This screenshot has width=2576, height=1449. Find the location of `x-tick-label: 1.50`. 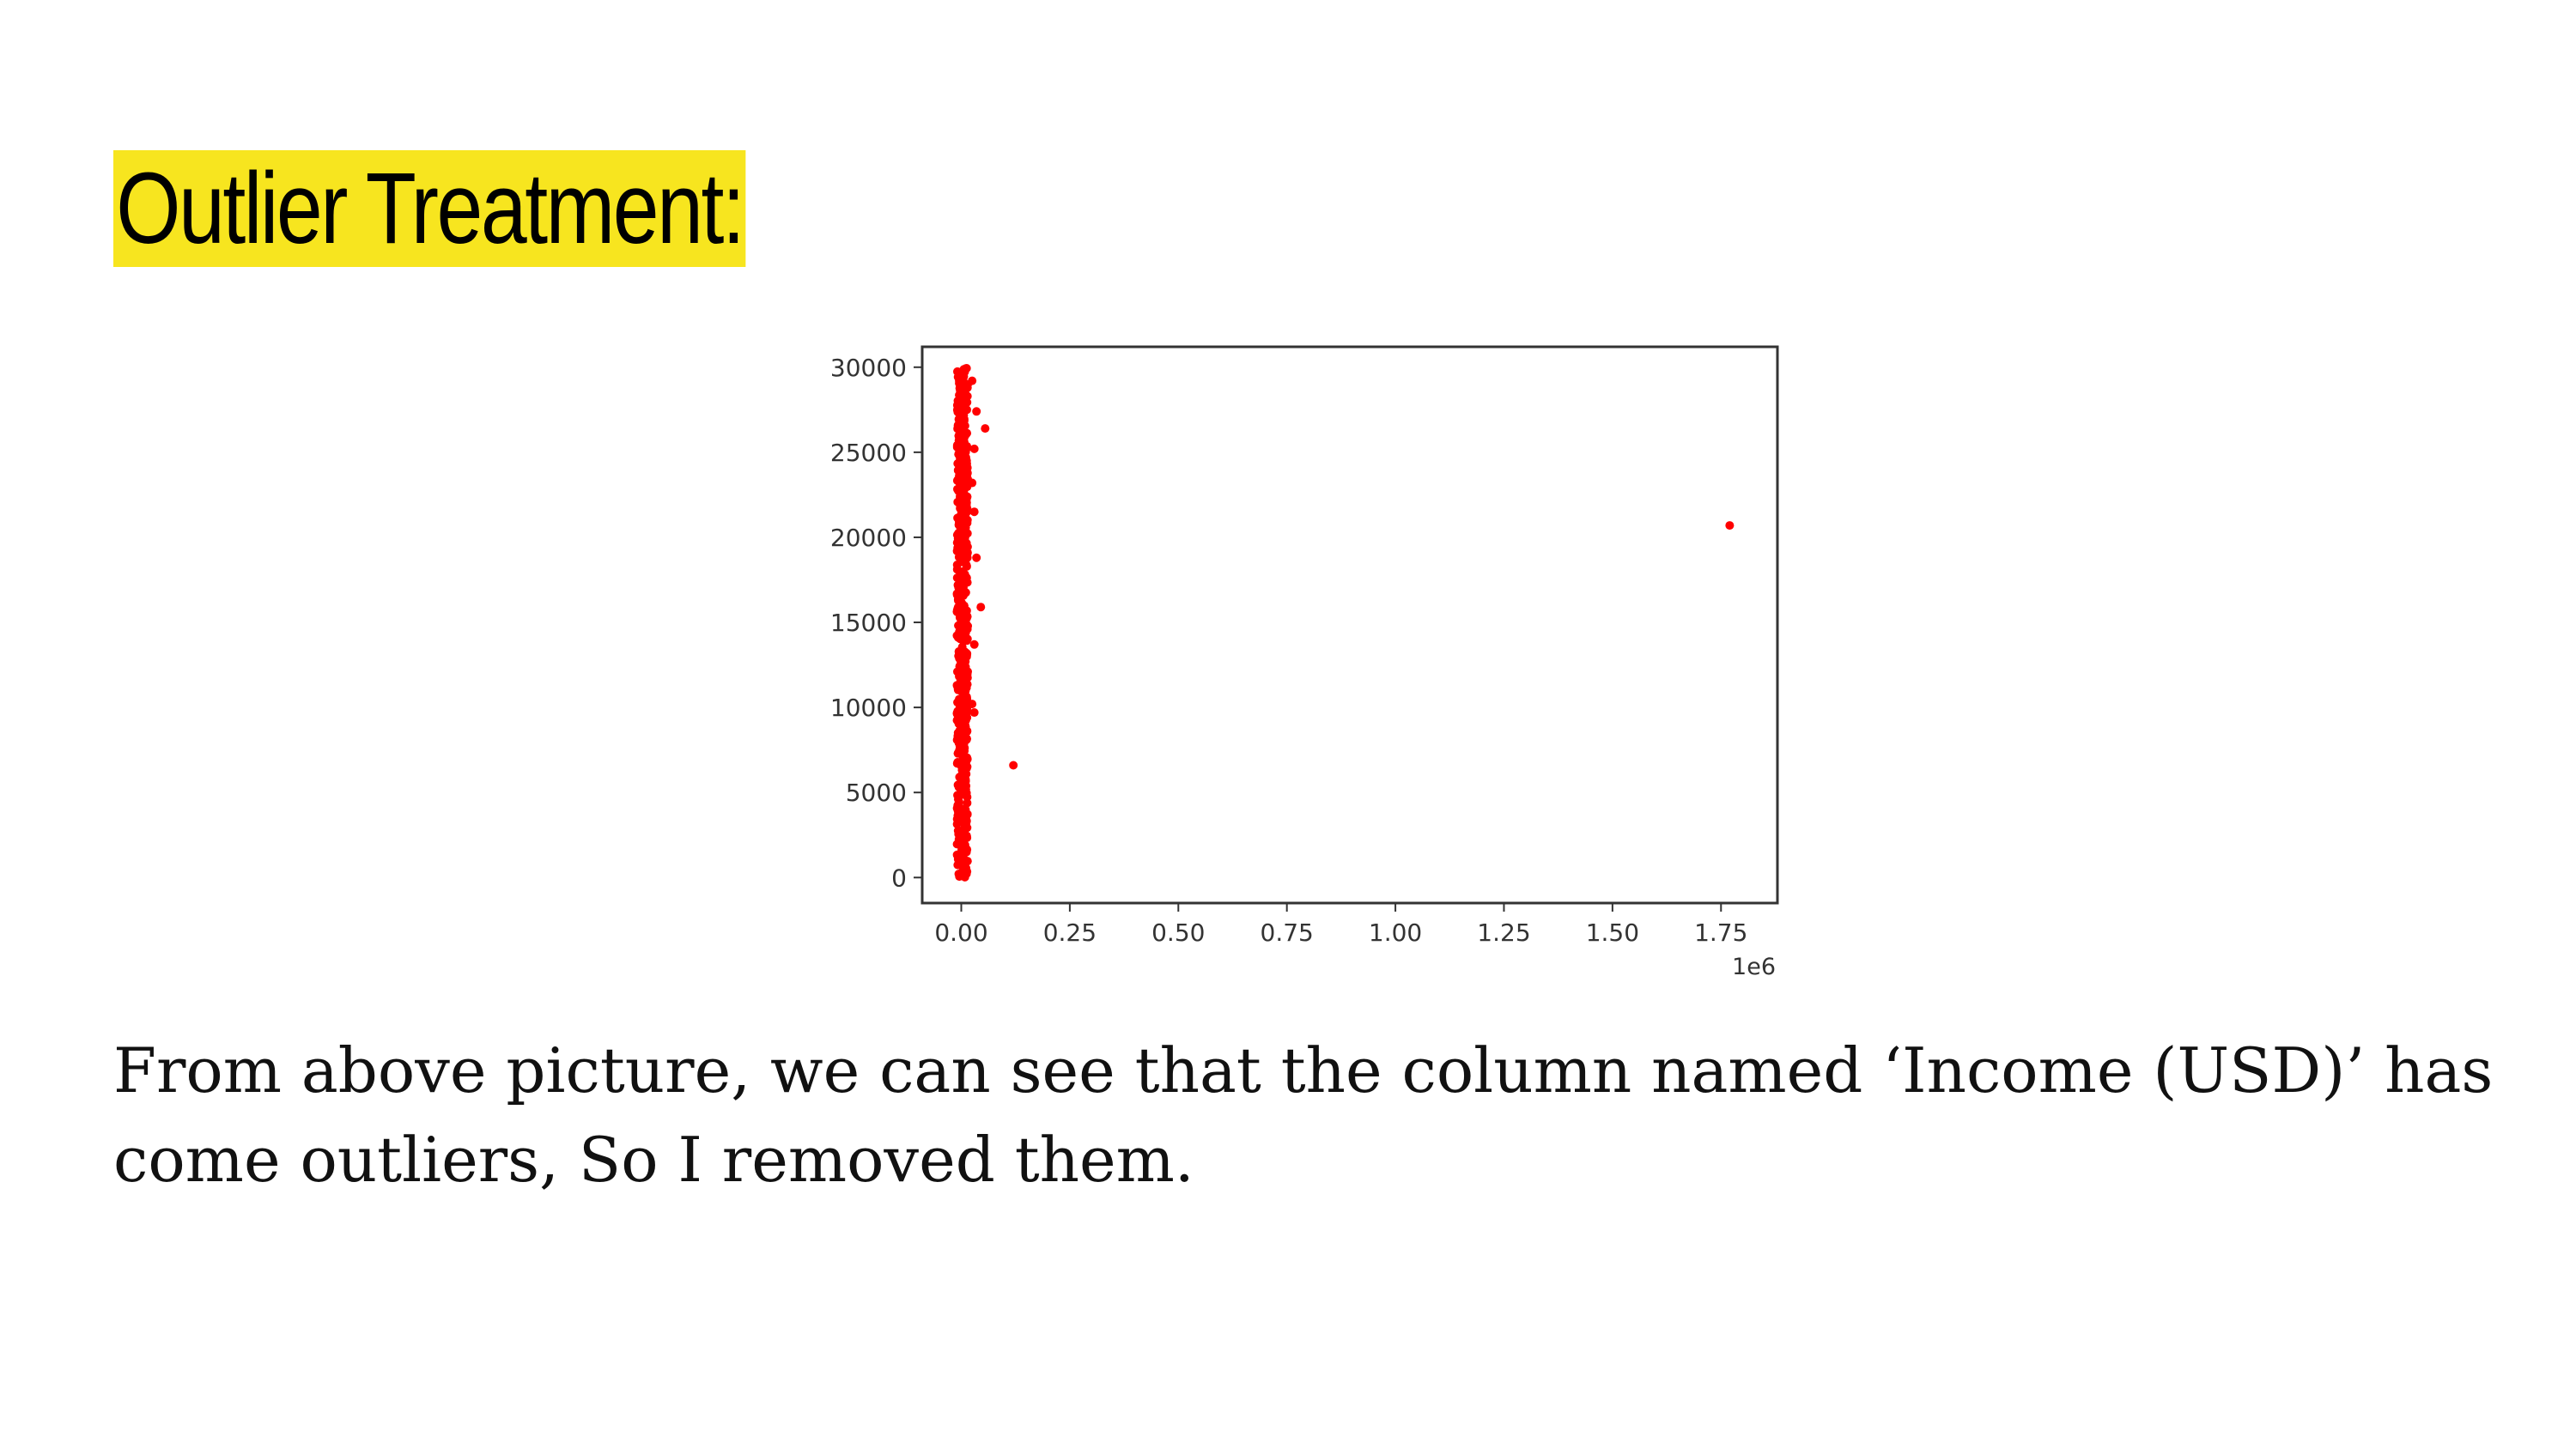

x-tick-label: 1.50 is located at coordinates (1612, 933).